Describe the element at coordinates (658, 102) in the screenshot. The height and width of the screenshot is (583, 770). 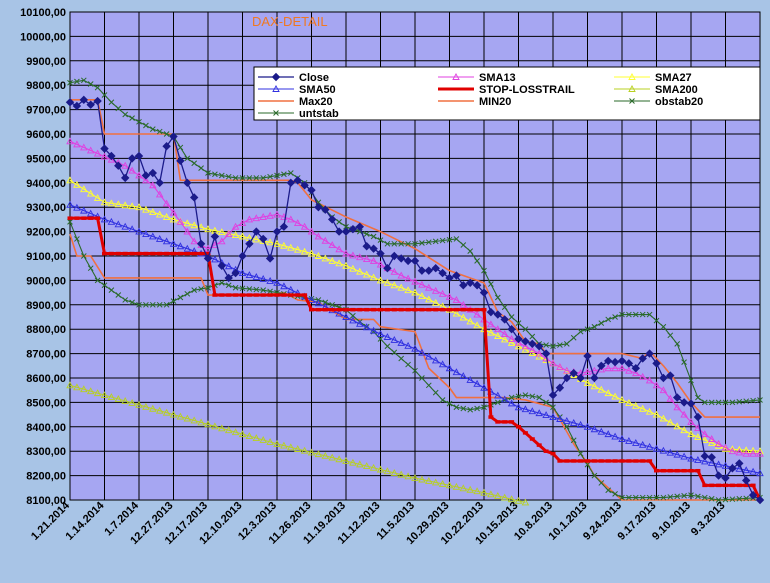
I see `legend-item: obstab20` at that location.